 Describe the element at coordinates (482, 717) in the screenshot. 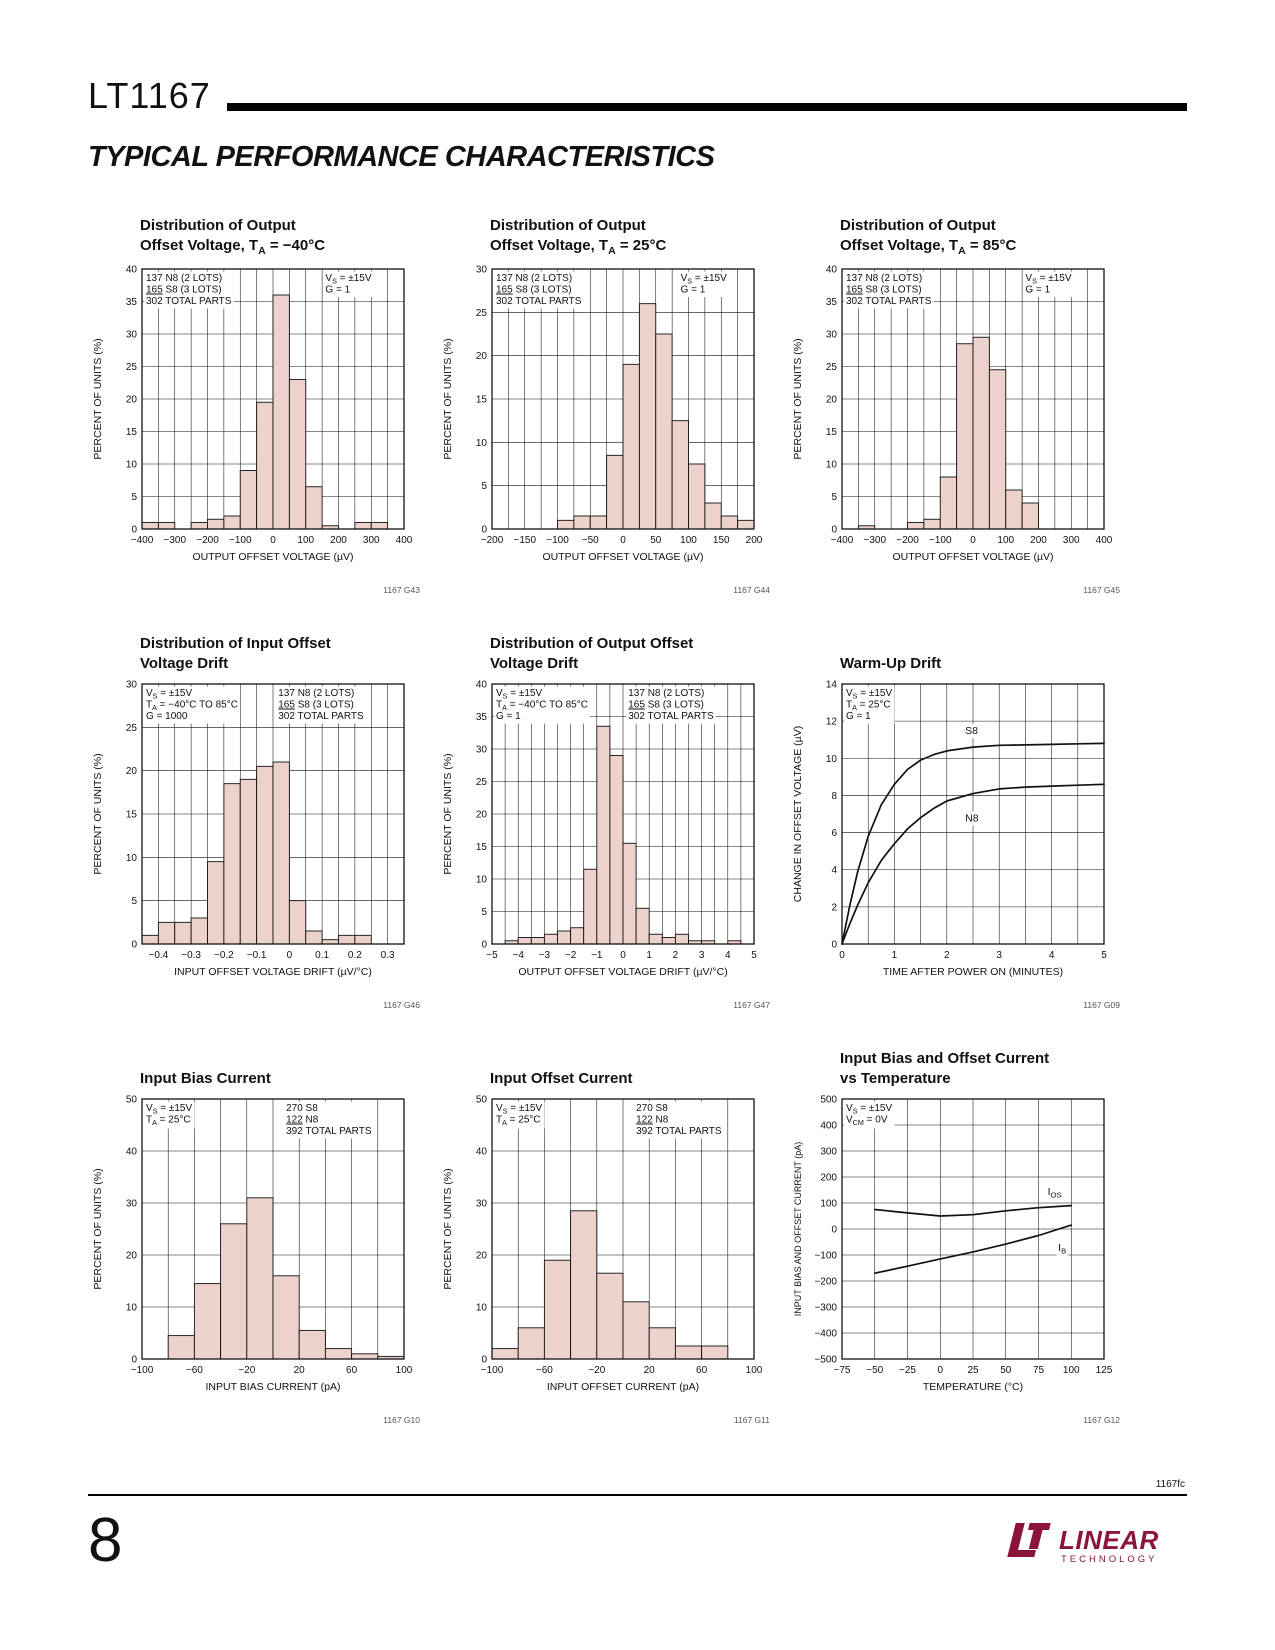

I see `svg-text: 35` at that location.